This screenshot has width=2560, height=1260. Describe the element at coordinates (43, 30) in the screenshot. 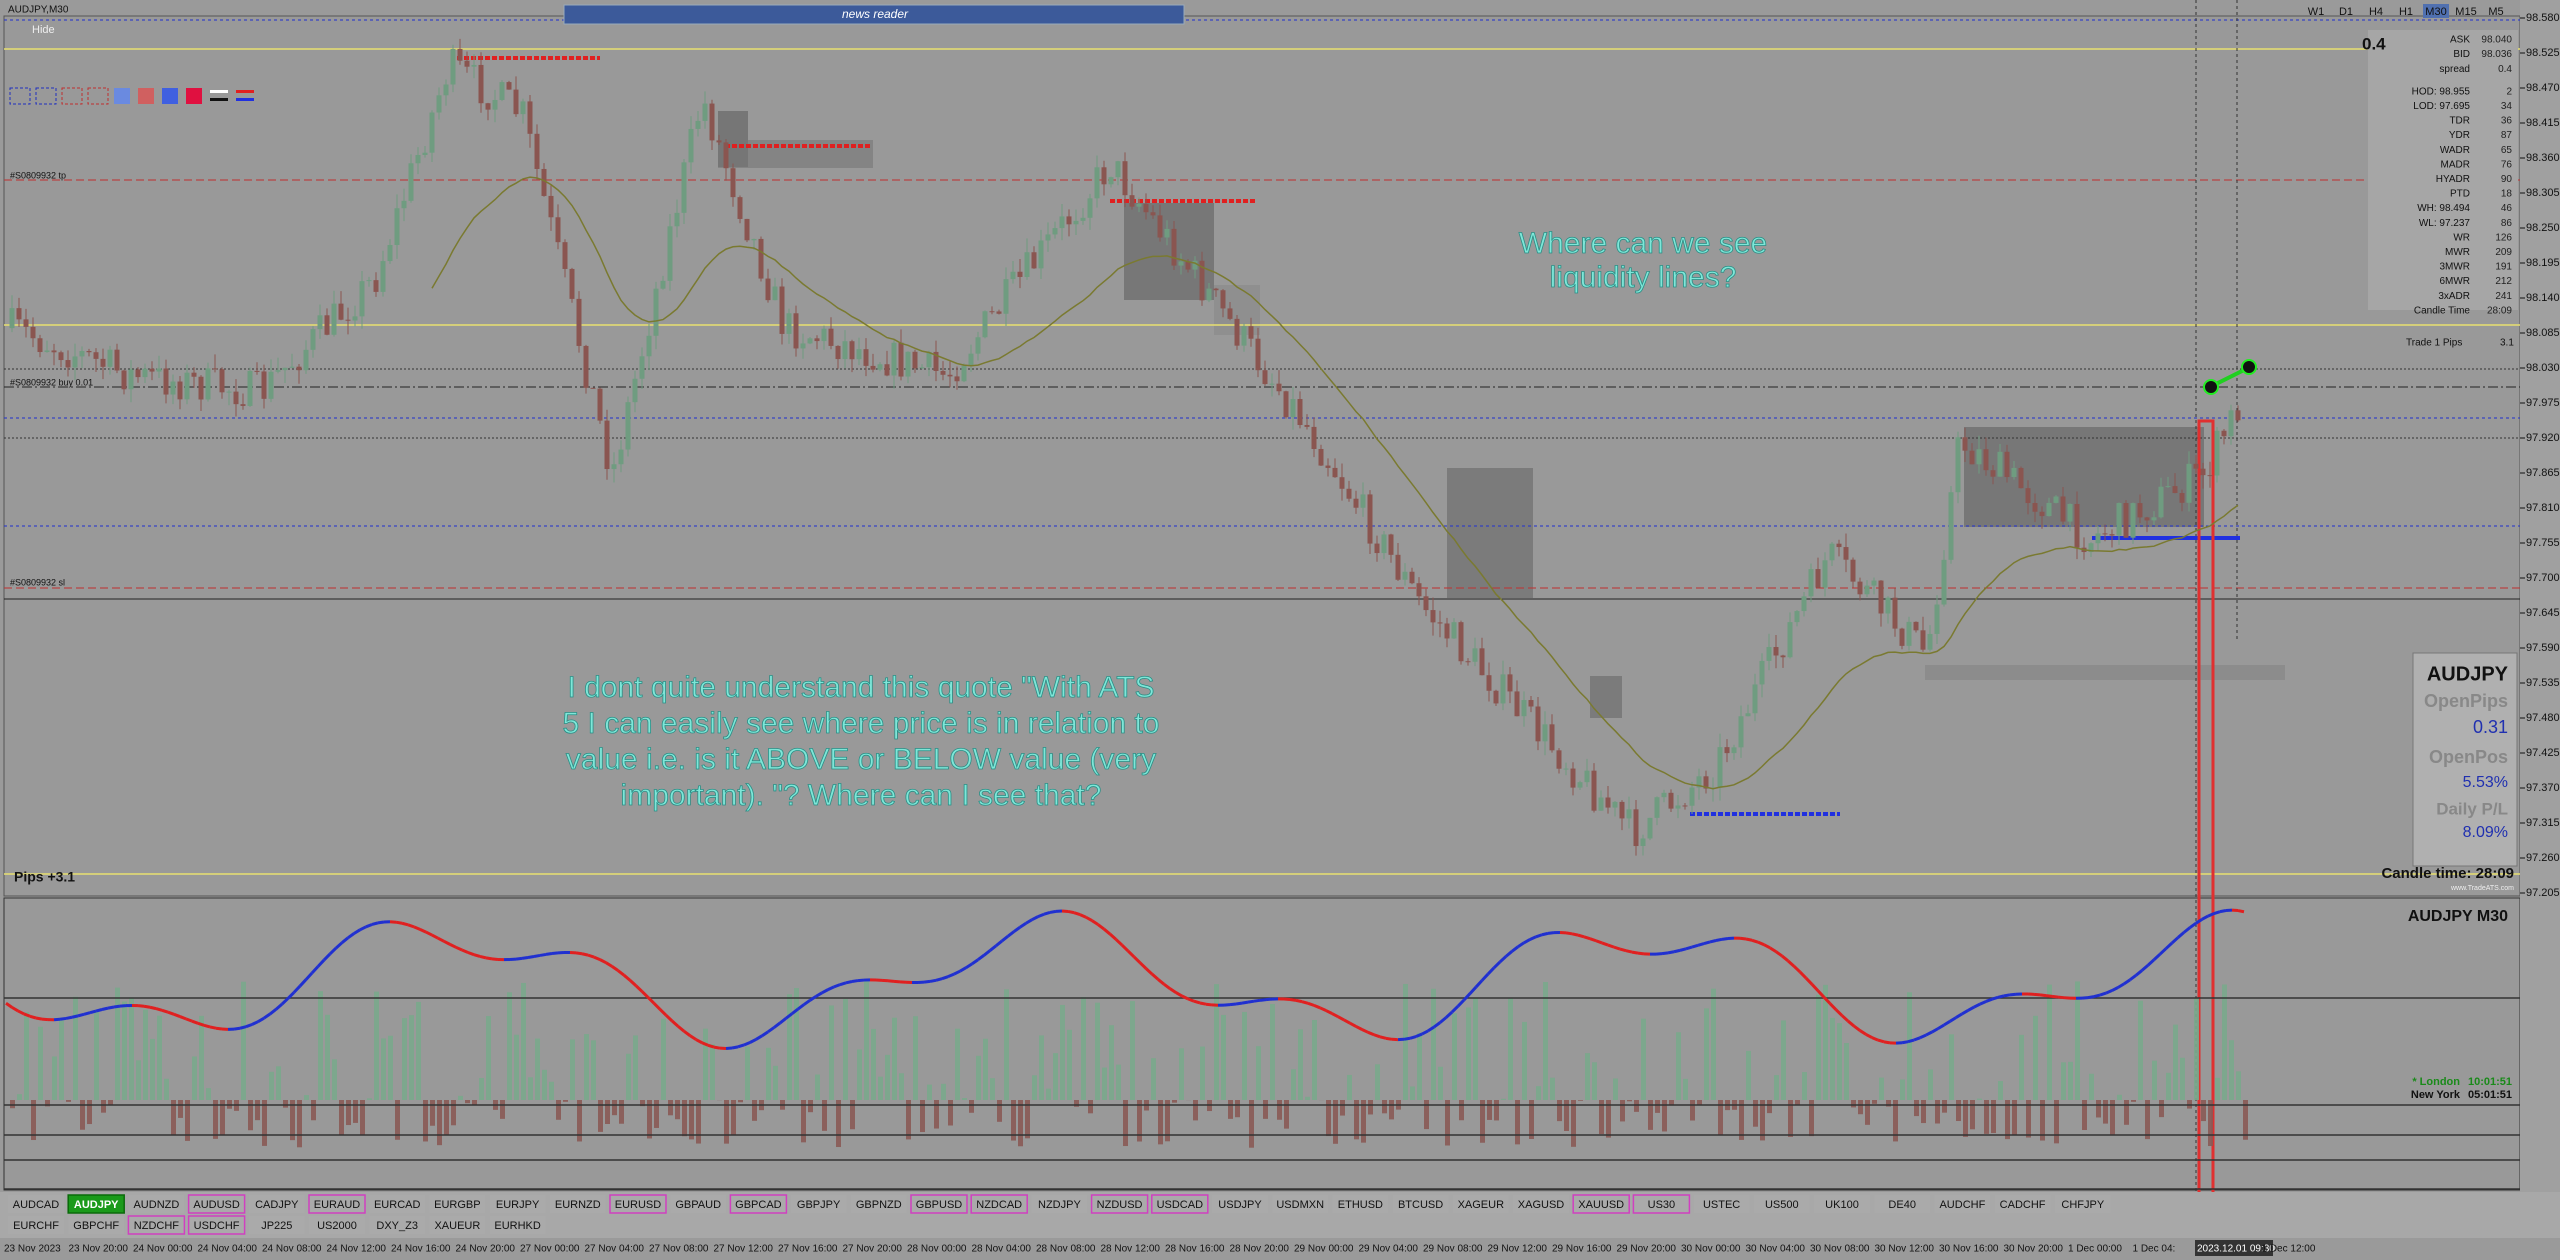

I see `hide-button: Hide` at that location.